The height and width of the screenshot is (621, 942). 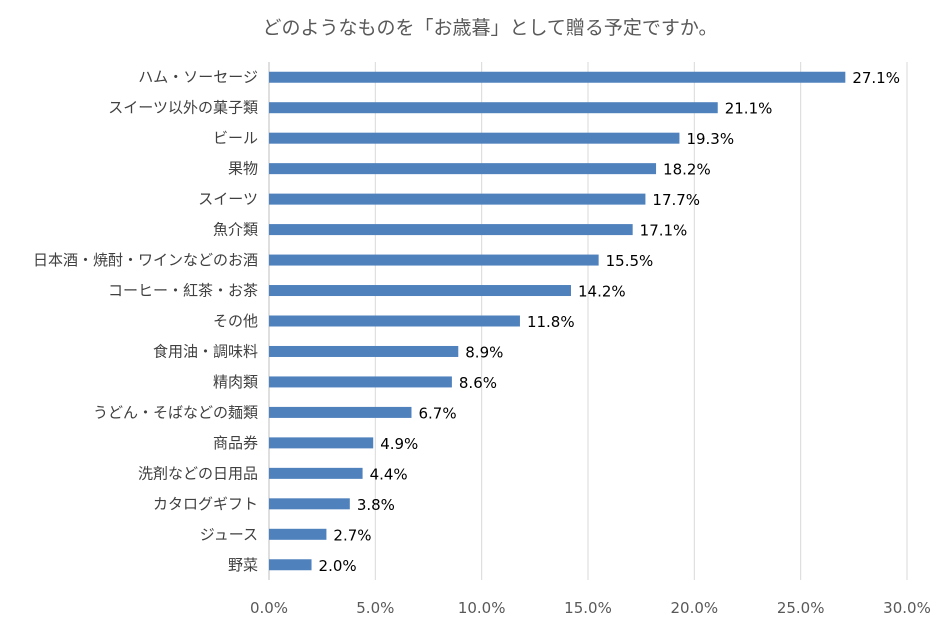 I want to click on category-label: スイーツ, so click(x=228, y=199).